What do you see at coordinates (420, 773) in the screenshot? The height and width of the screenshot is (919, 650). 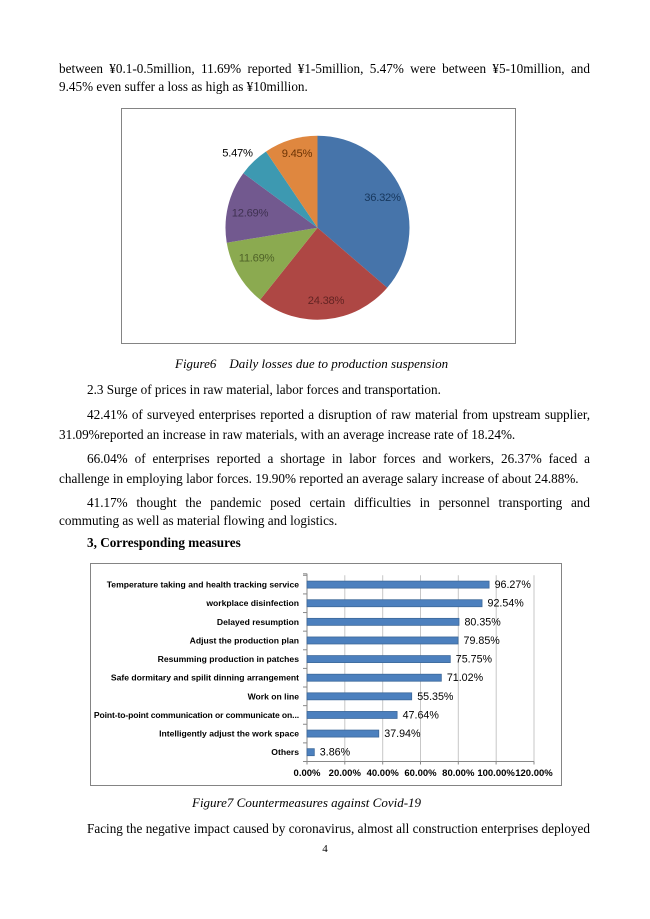 I see `svg-text: 60.00%` at bounding box center [420, 773].